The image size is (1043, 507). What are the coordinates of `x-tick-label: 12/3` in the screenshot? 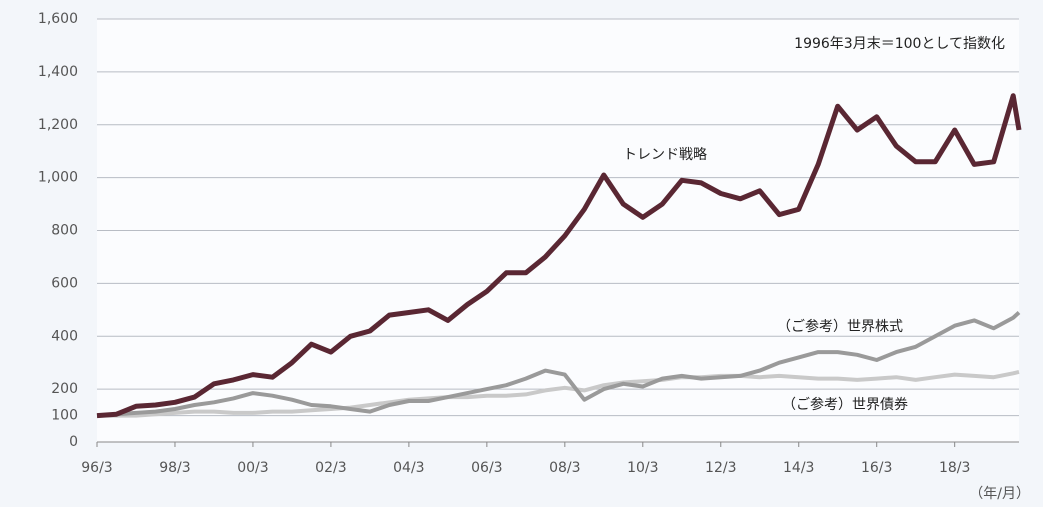 It's located at (720, 468).